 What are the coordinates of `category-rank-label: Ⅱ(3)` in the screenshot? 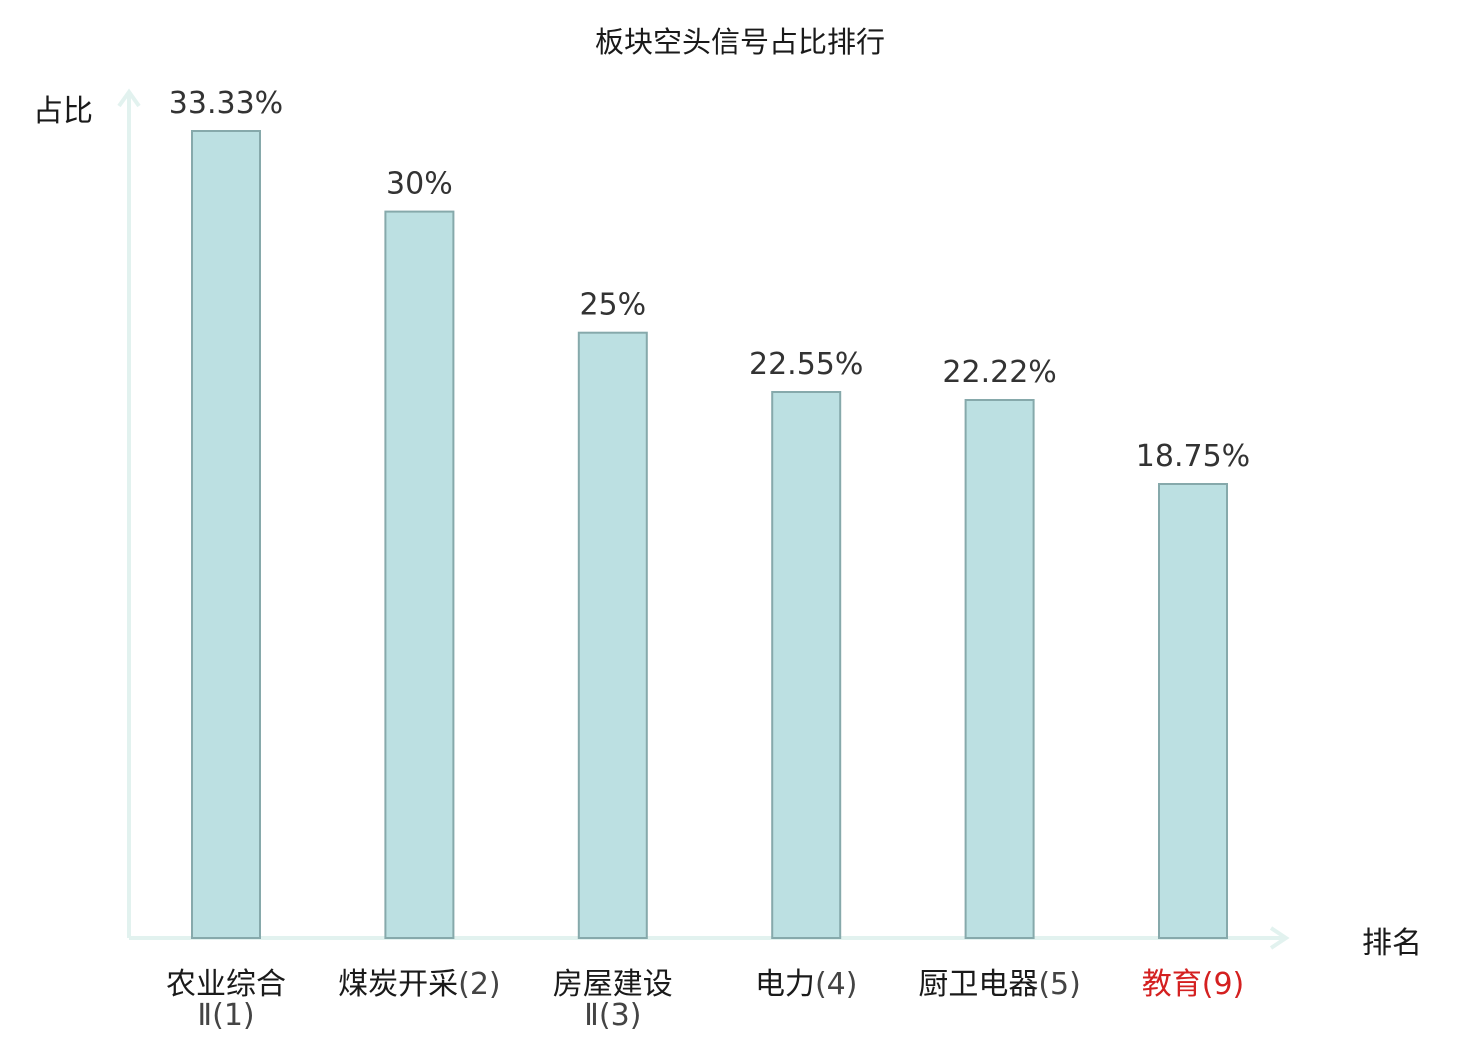 It's located at (612, 1015).